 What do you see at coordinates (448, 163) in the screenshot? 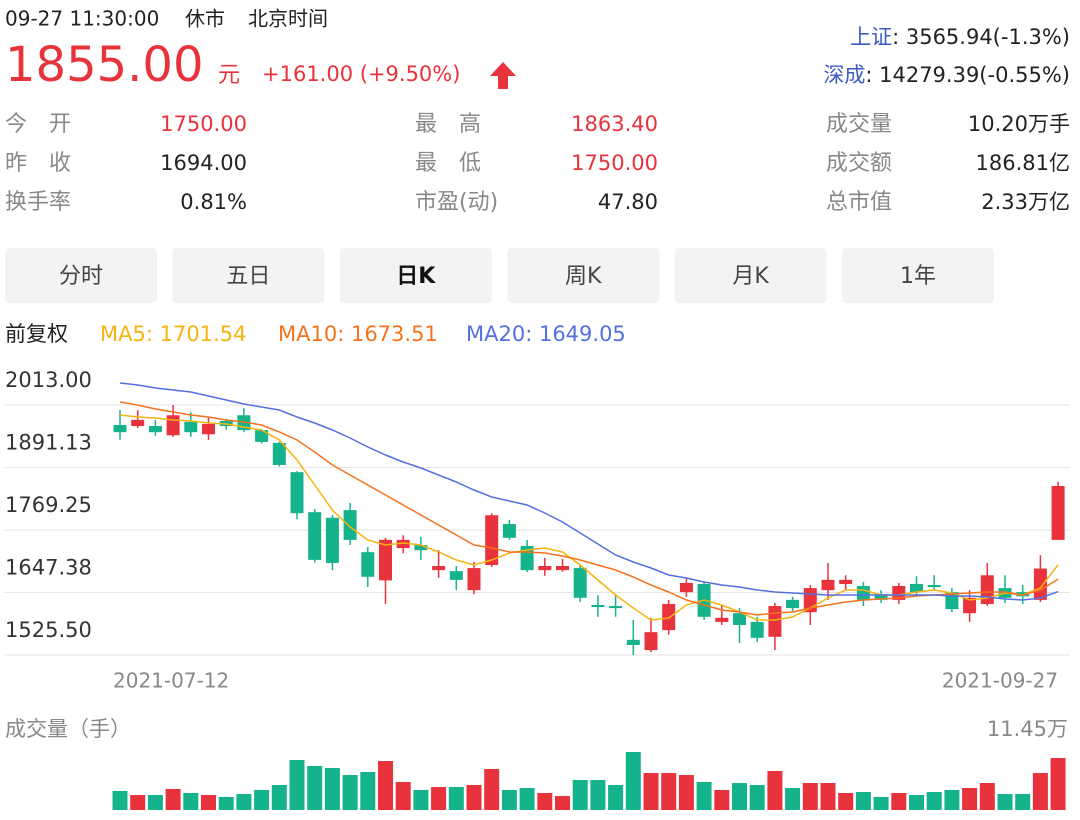
I see `stat-label: 最 低` at bounding box center [448, 163].